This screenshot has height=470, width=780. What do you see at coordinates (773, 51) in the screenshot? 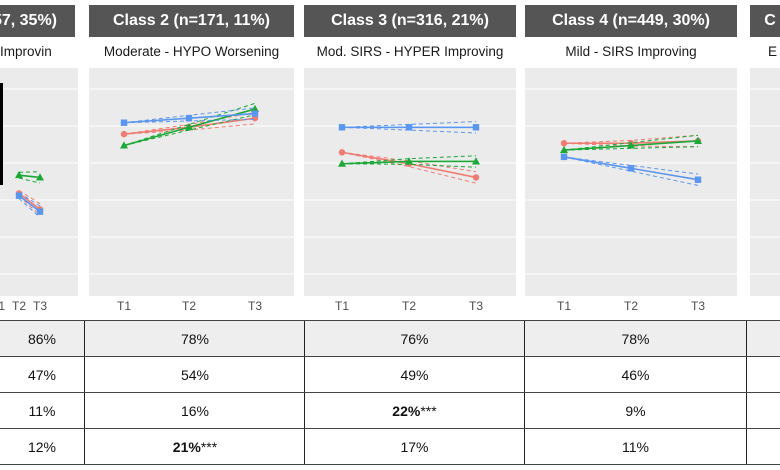
I see `class-subtitle-5: E` at bounding box center [773, 51].